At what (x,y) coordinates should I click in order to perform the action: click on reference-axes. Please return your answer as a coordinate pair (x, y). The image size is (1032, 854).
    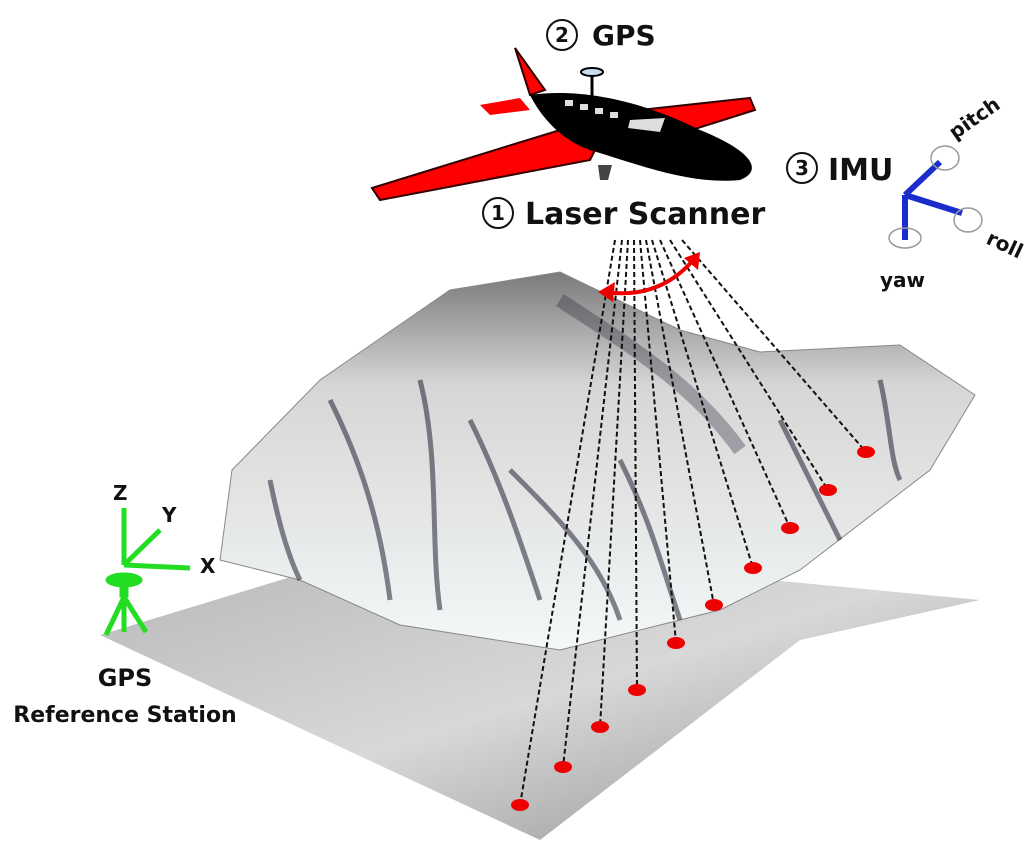
    Looking at the image, I should click on (156, 539).